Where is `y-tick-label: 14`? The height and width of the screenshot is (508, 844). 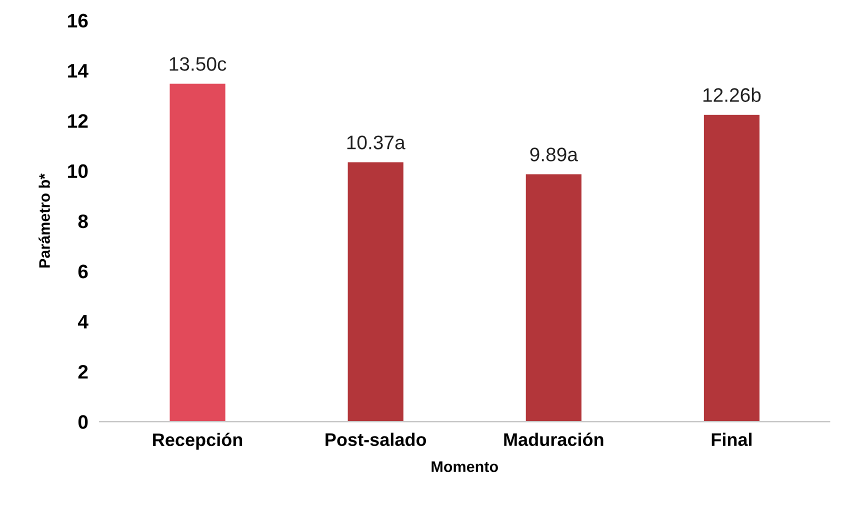
y-tick-label: 14 is located at coordinates (78, 71).